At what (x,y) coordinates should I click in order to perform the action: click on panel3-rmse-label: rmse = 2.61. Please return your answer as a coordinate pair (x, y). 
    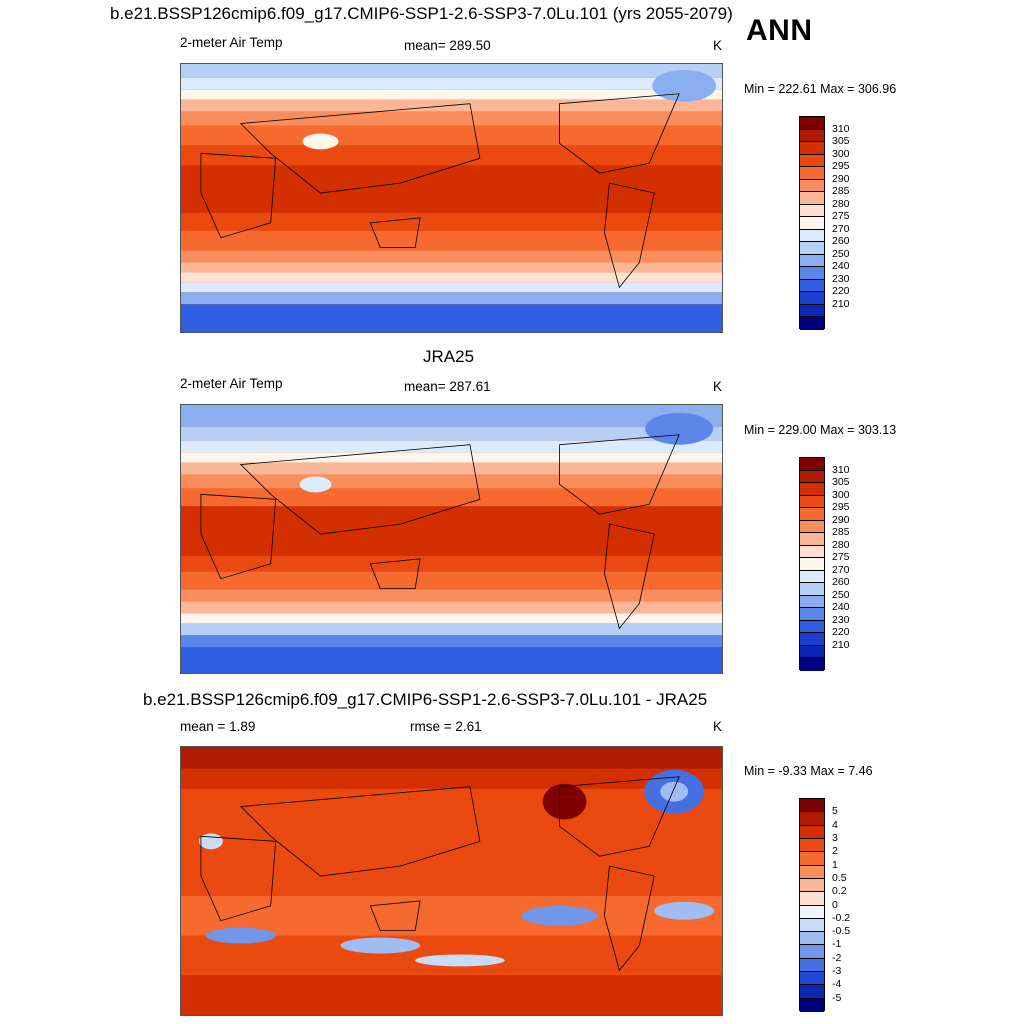
    Looking at the image, I should click on (446, 726).